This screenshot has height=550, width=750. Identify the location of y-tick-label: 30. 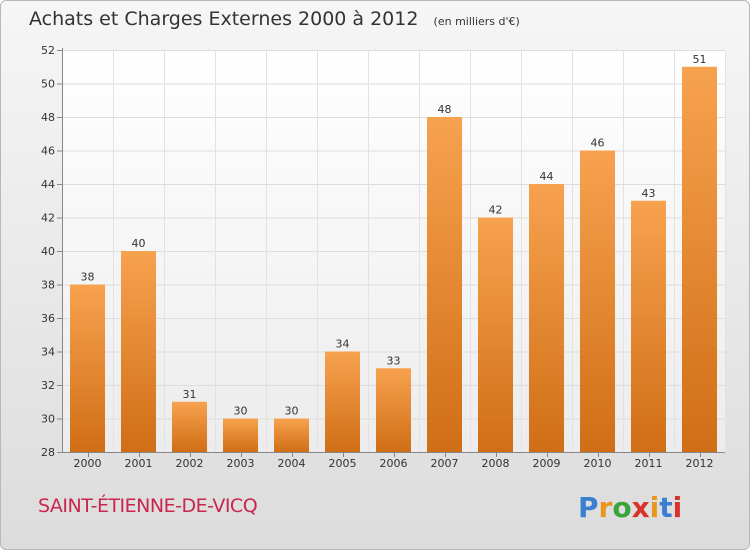
(48, 419).